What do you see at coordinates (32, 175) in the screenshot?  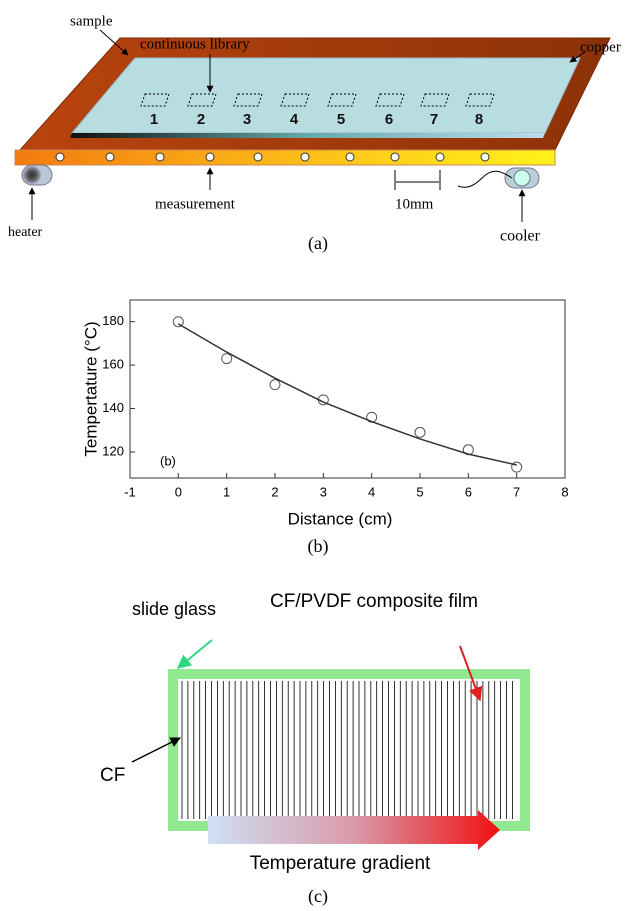 I see `heater-end` at bounding box center [32, 175].